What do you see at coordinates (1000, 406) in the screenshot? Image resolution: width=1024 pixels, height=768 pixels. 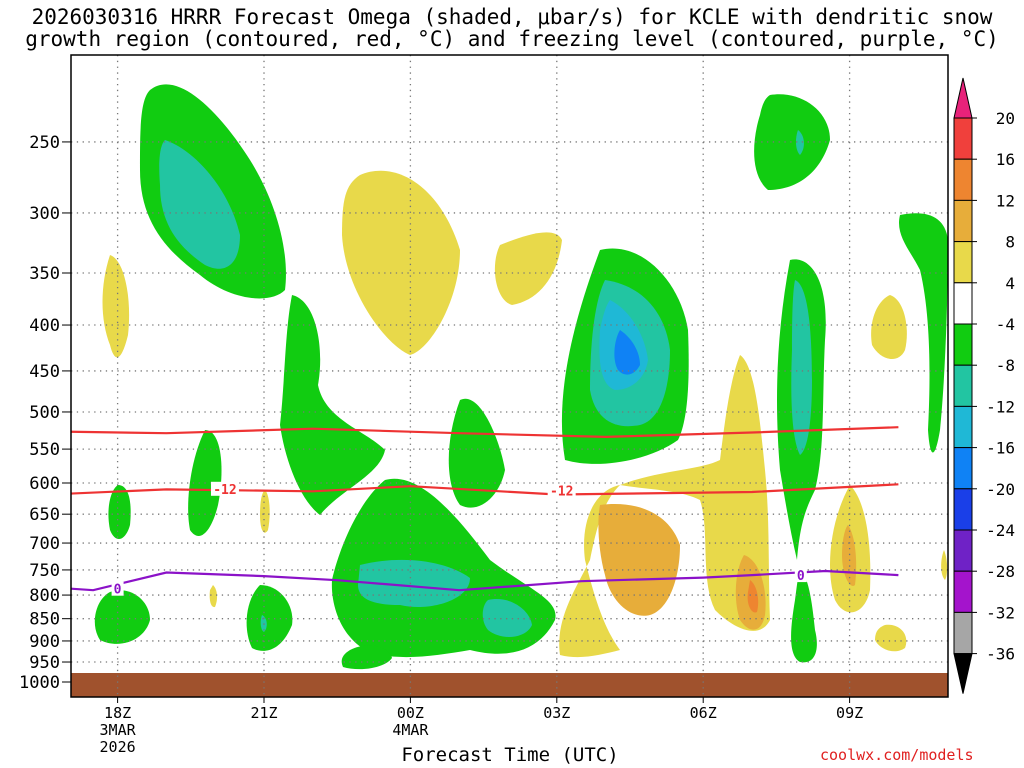 I see `colorbar-label: -12` at bounding box center [1000, 406].